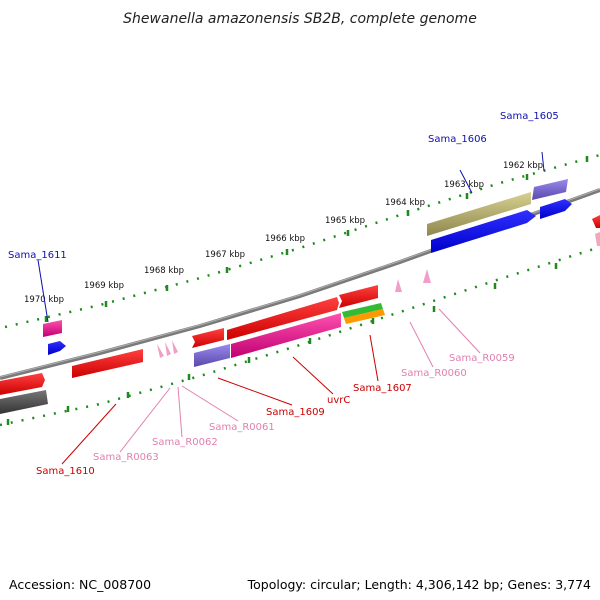 The image size is (600, 600). Describe the element at coordinates (168, 349) in the screenshot. I see `trna-r0062` at that location.